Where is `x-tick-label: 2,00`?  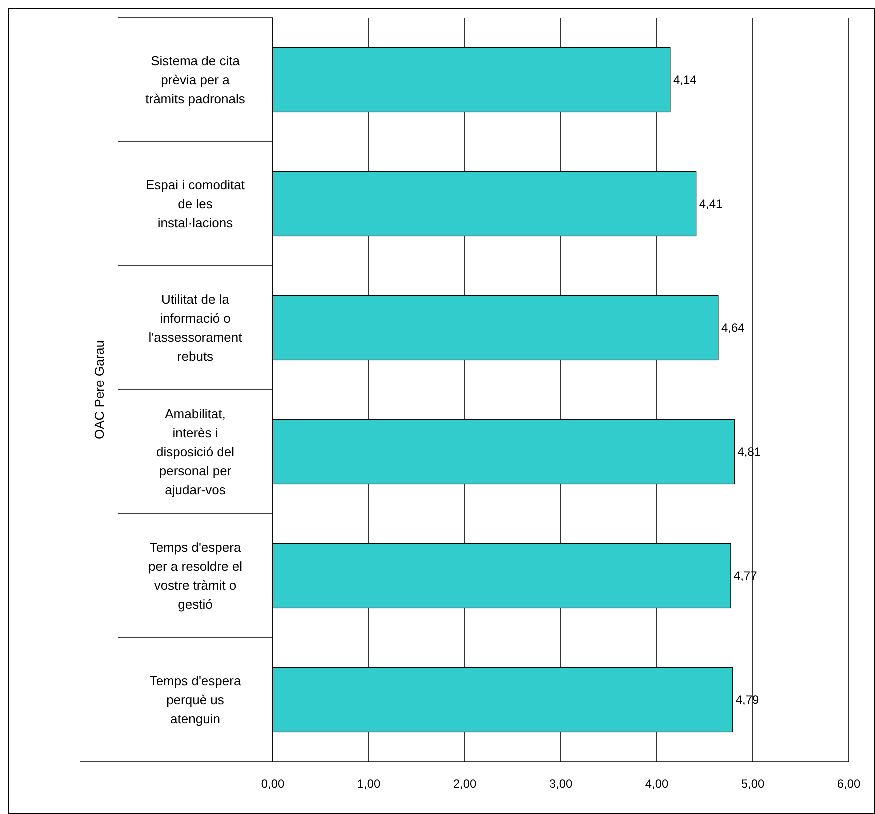
x-tick-label: 2,00 is located at coordinates (465, 784).